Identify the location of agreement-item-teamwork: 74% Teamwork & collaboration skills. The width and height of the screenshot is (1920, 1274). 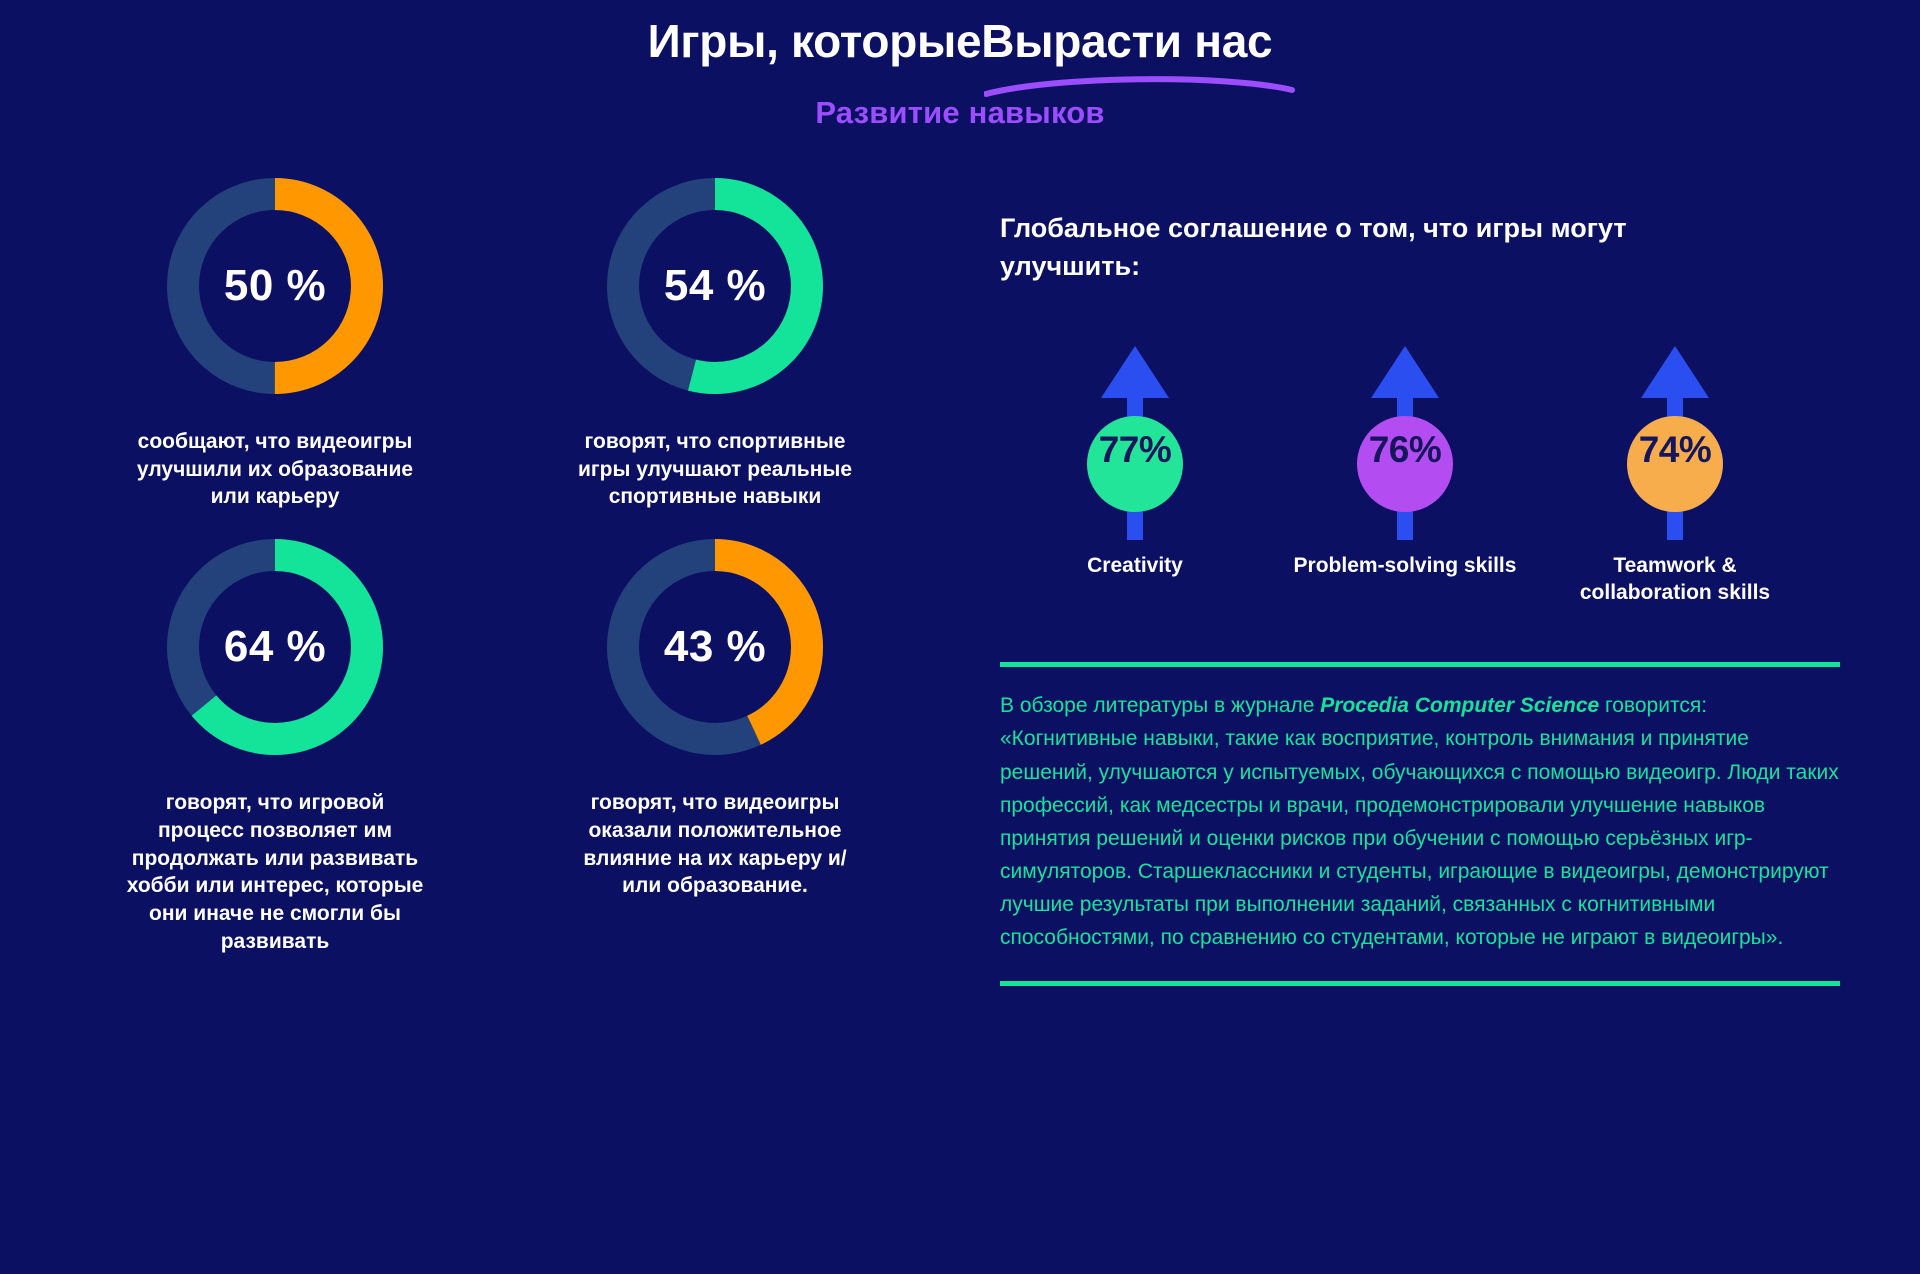
(1675, 474).